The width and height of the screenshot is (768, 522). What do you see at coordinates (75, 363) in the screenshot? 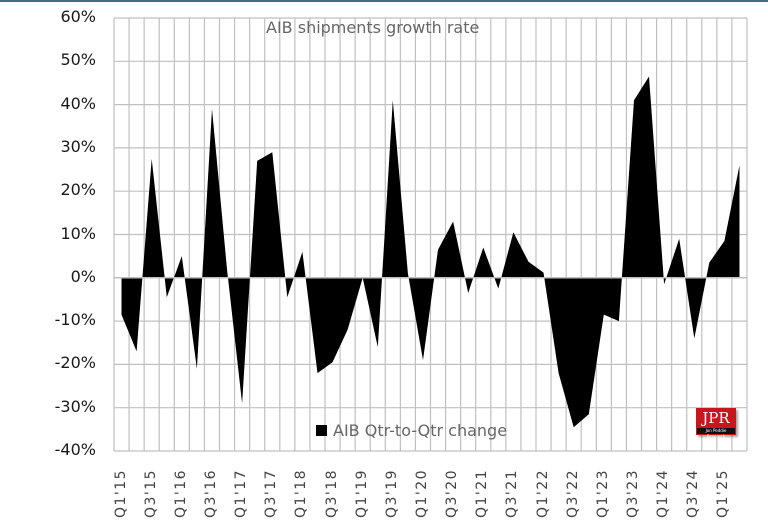
I see `y-tick-label: -20%` at bounding box center [75, 363].